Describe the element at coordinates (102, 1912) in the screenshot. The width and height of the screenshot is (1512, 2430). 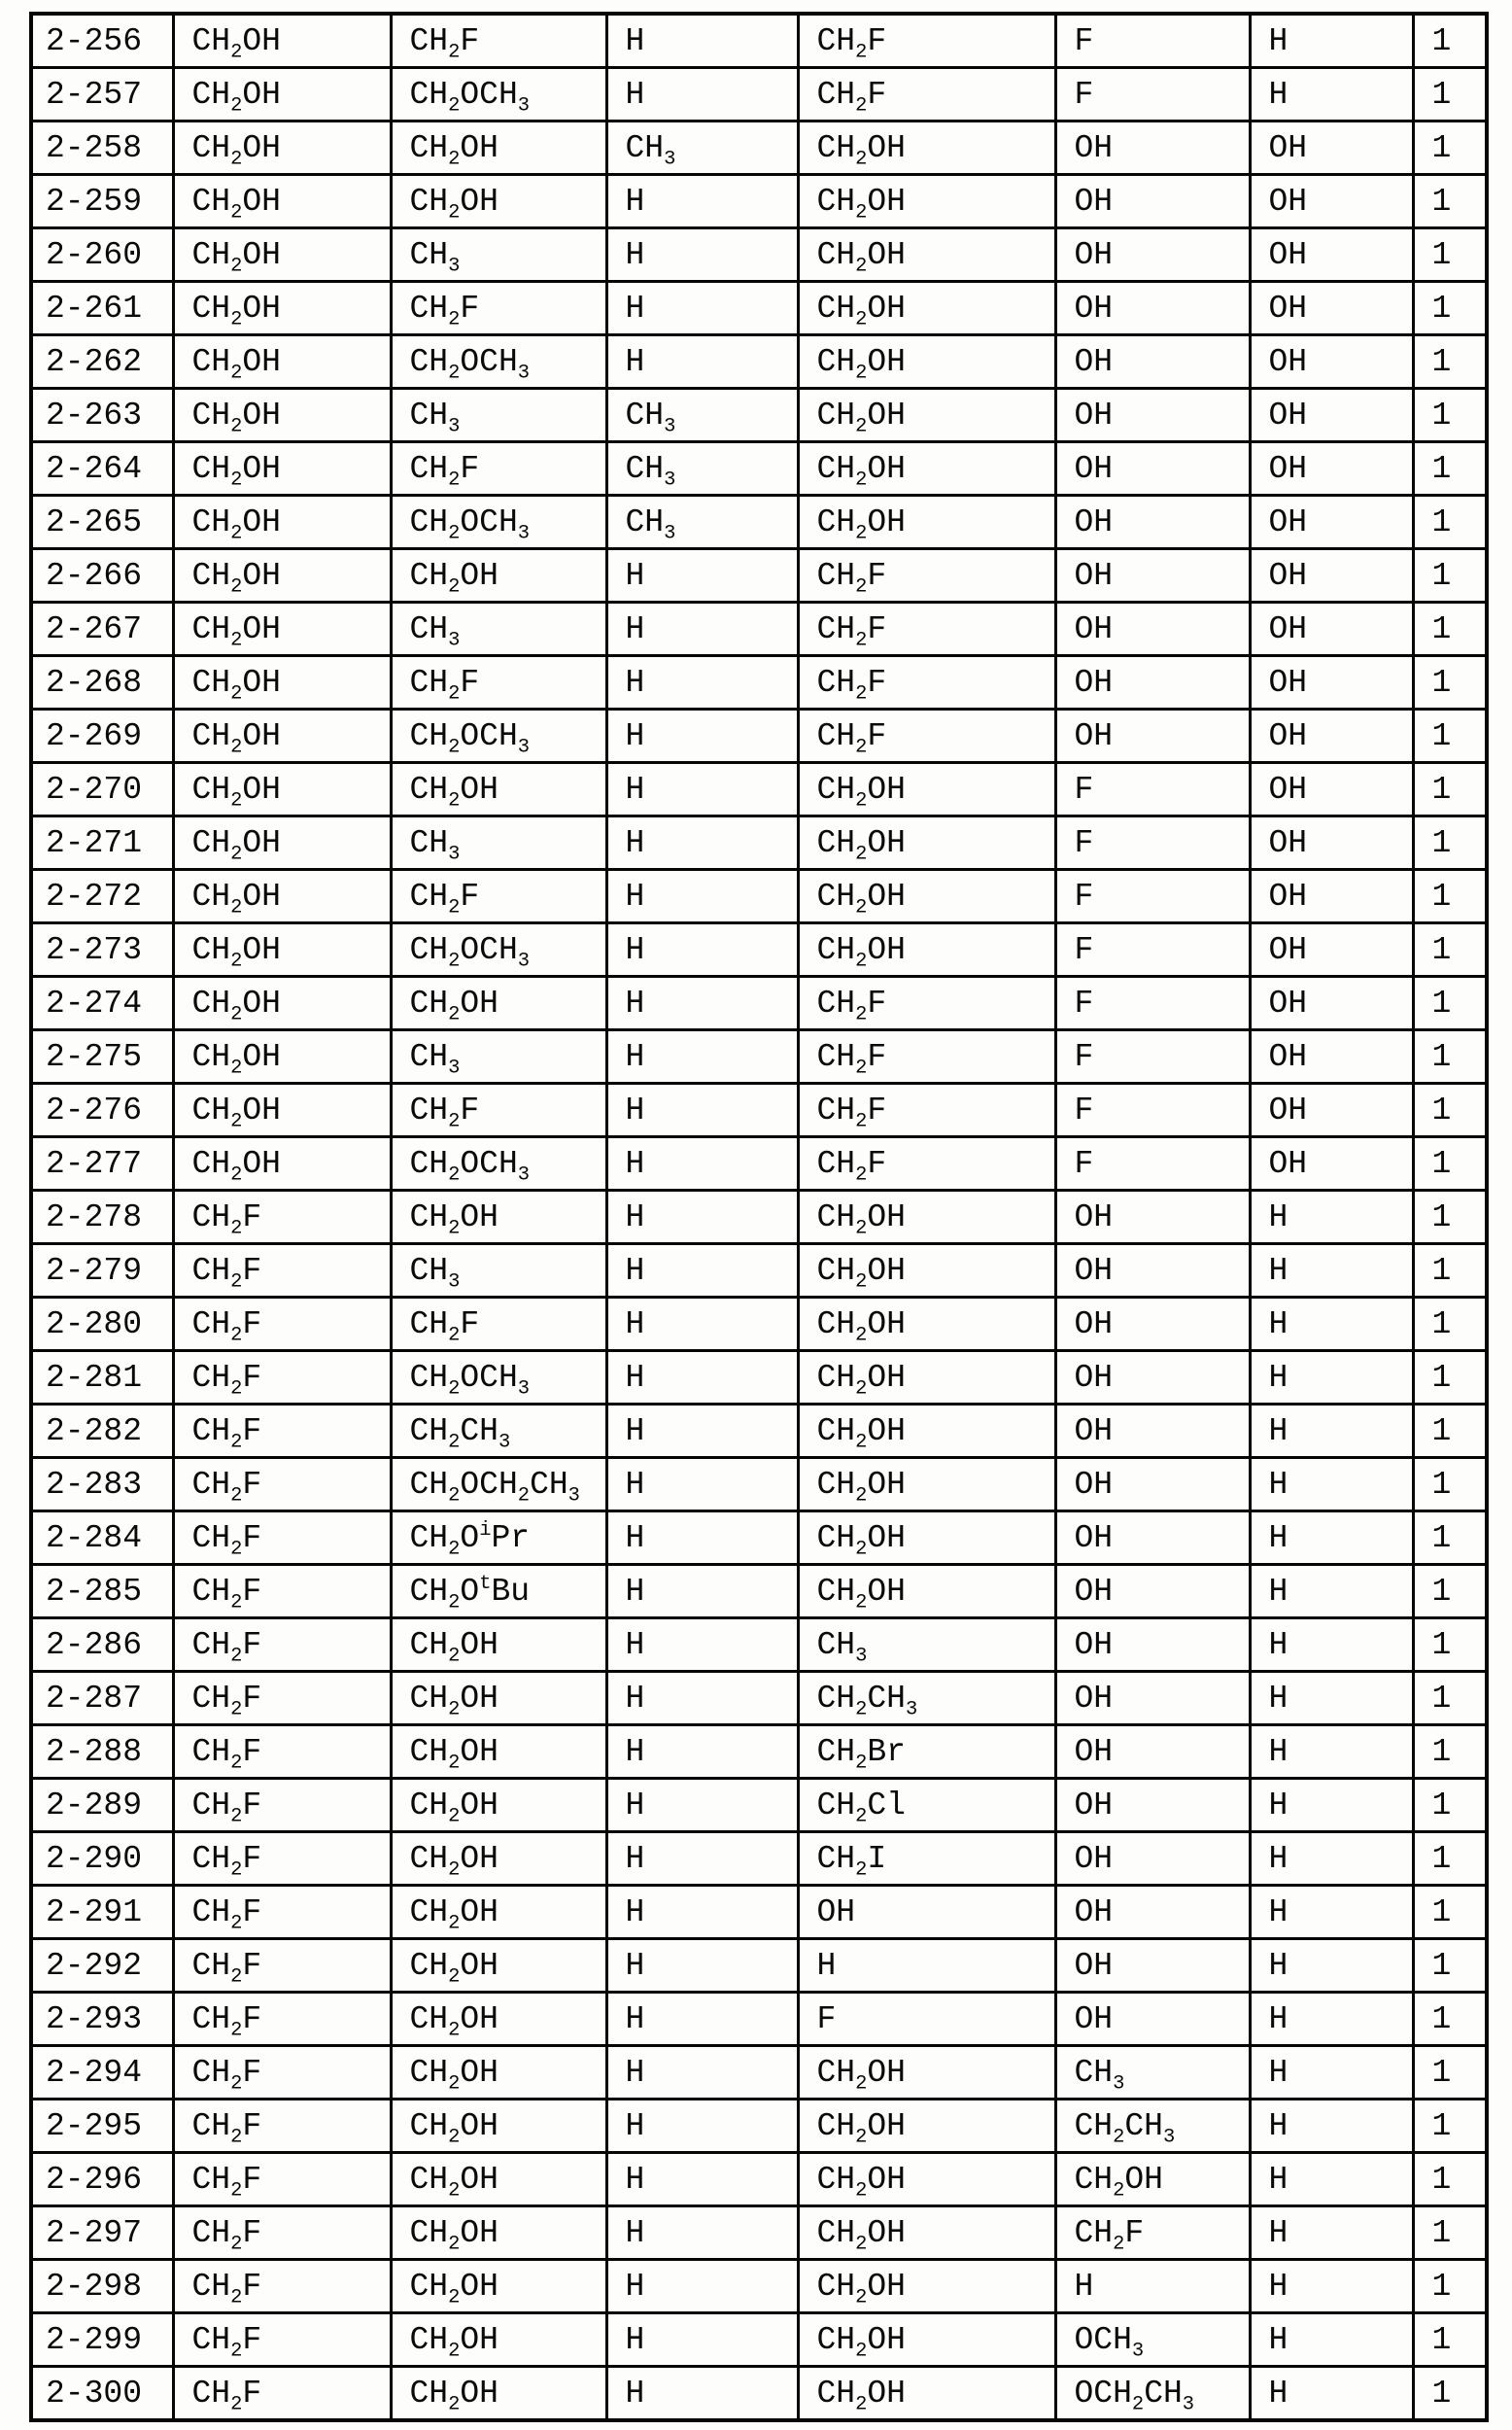
I see `compound-id-cell: 2-291` at that location.